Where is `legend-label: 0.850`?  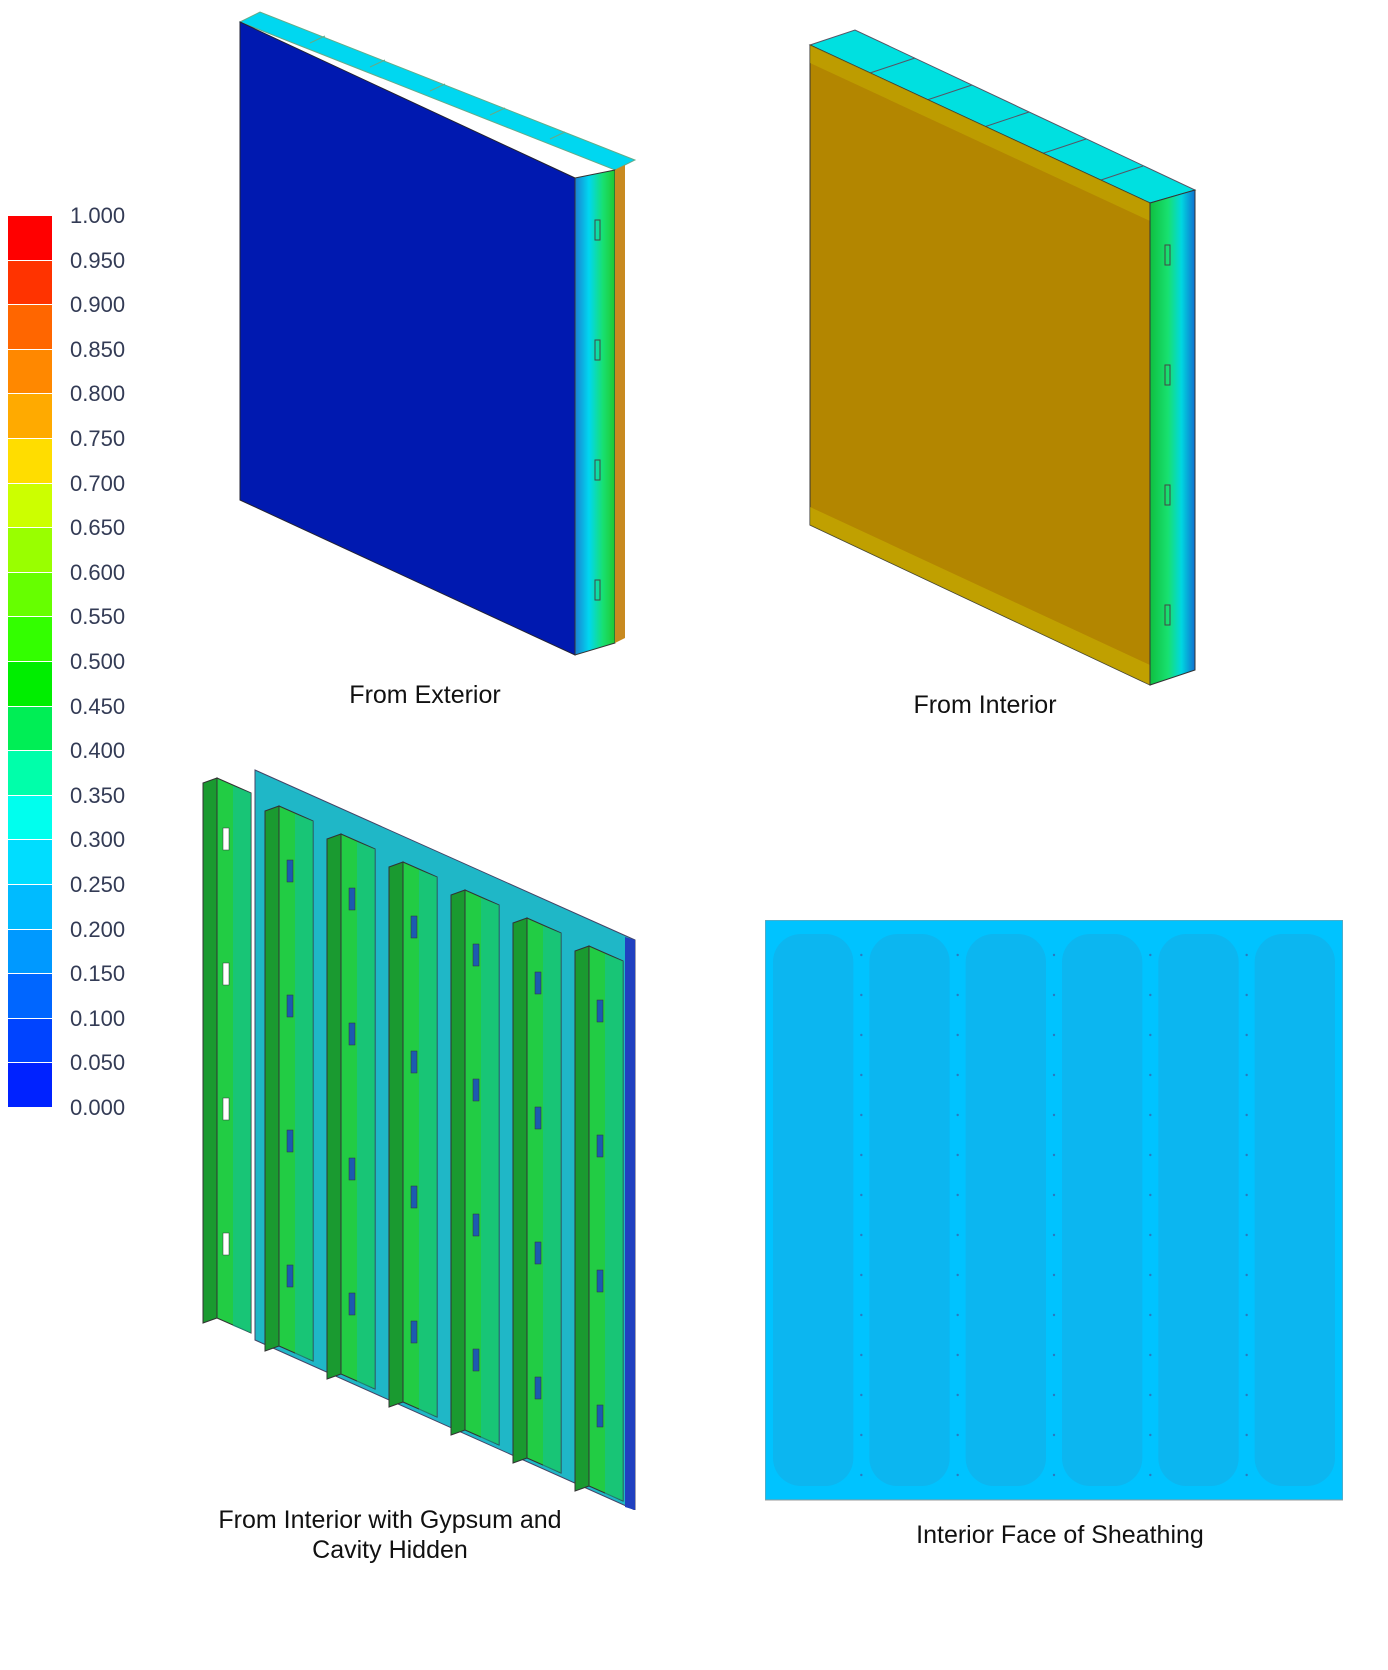
legend-label: 0.850 is located at coordinates (98, 349).